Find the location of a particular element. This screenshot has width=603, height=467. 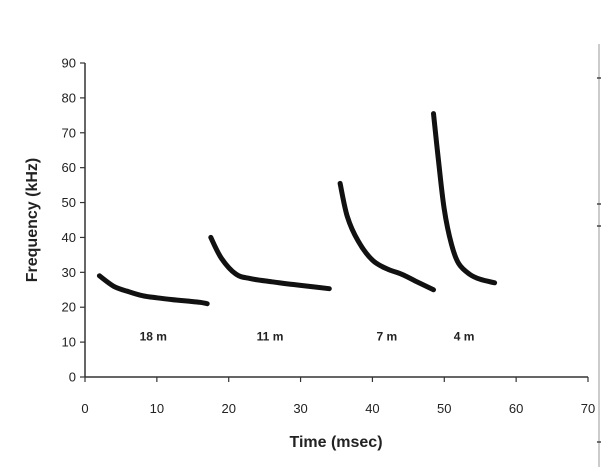

y-tick-label: 10 is located at coordinates (69, 342).